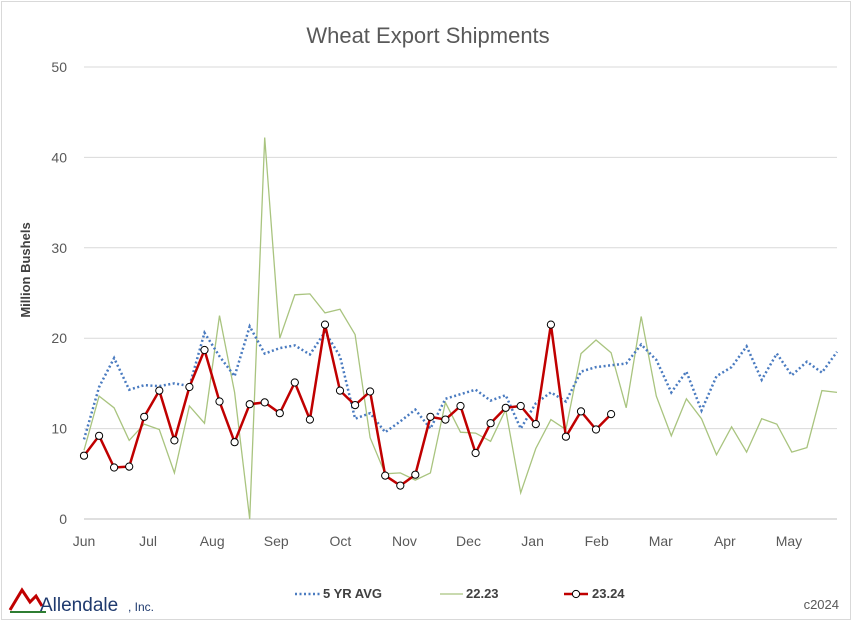 The image size is (854, 623). I want to click on legend-item-5yr-avg: 5 YR AVG, so click(338, 593).